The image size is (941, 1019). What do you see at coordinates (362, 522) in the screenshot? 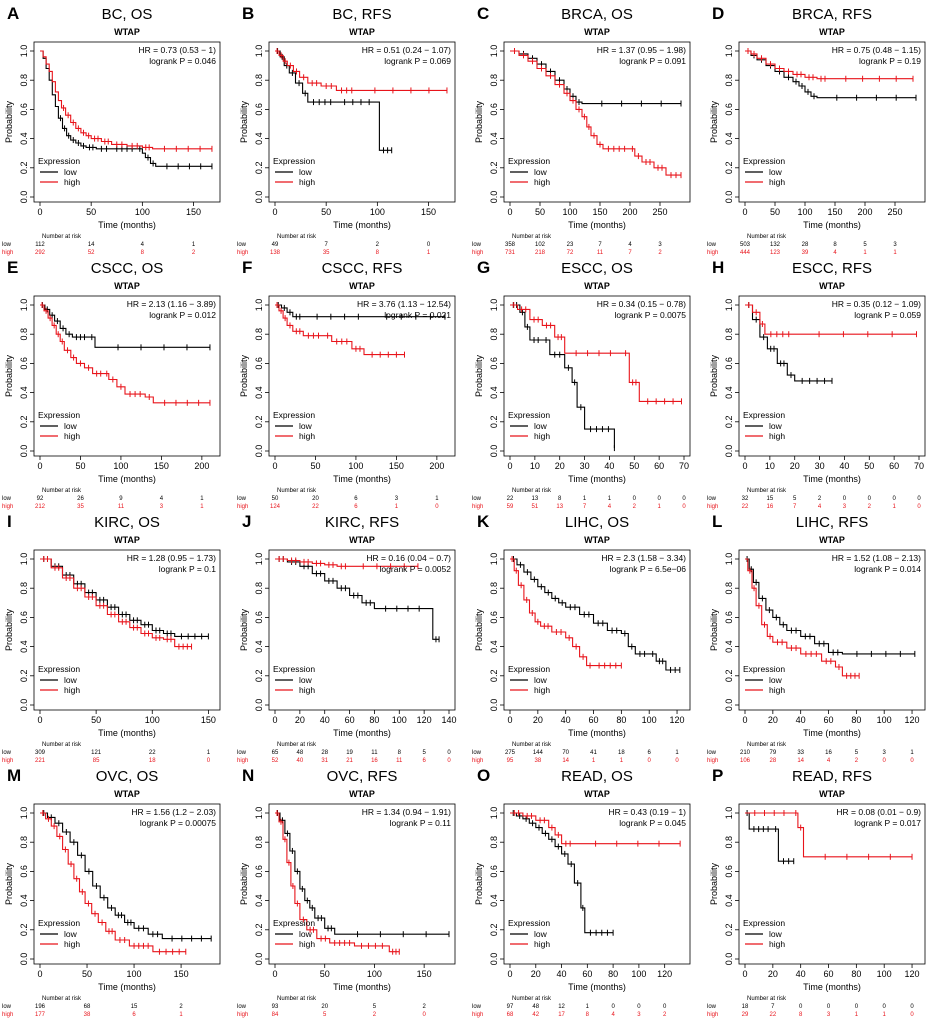
I see `panel-title: KIRC, RFS` at bounding box center [362, 522].